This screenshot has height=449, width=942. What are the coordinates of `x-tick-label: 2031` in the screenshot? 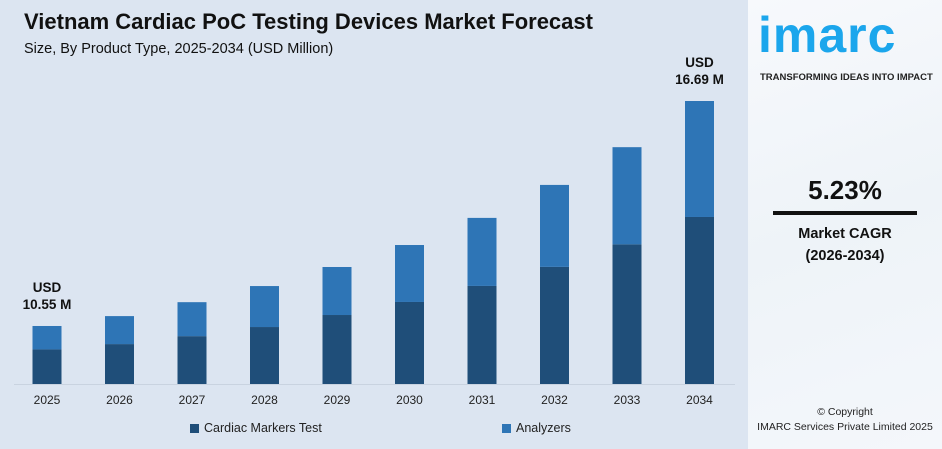 It's located at (482, 400).